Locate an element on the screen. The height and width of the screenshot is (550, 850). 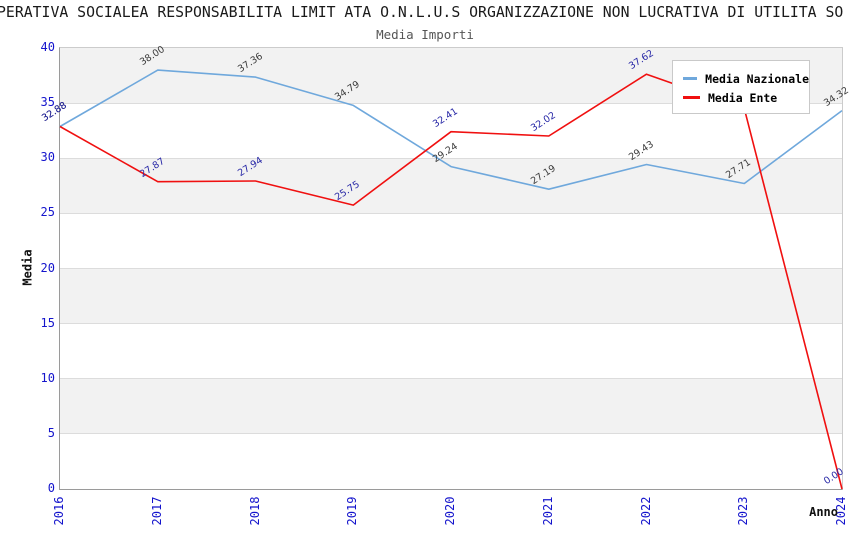
legend-item-media-ente: Media Ente is located at coordinates (746, 97).